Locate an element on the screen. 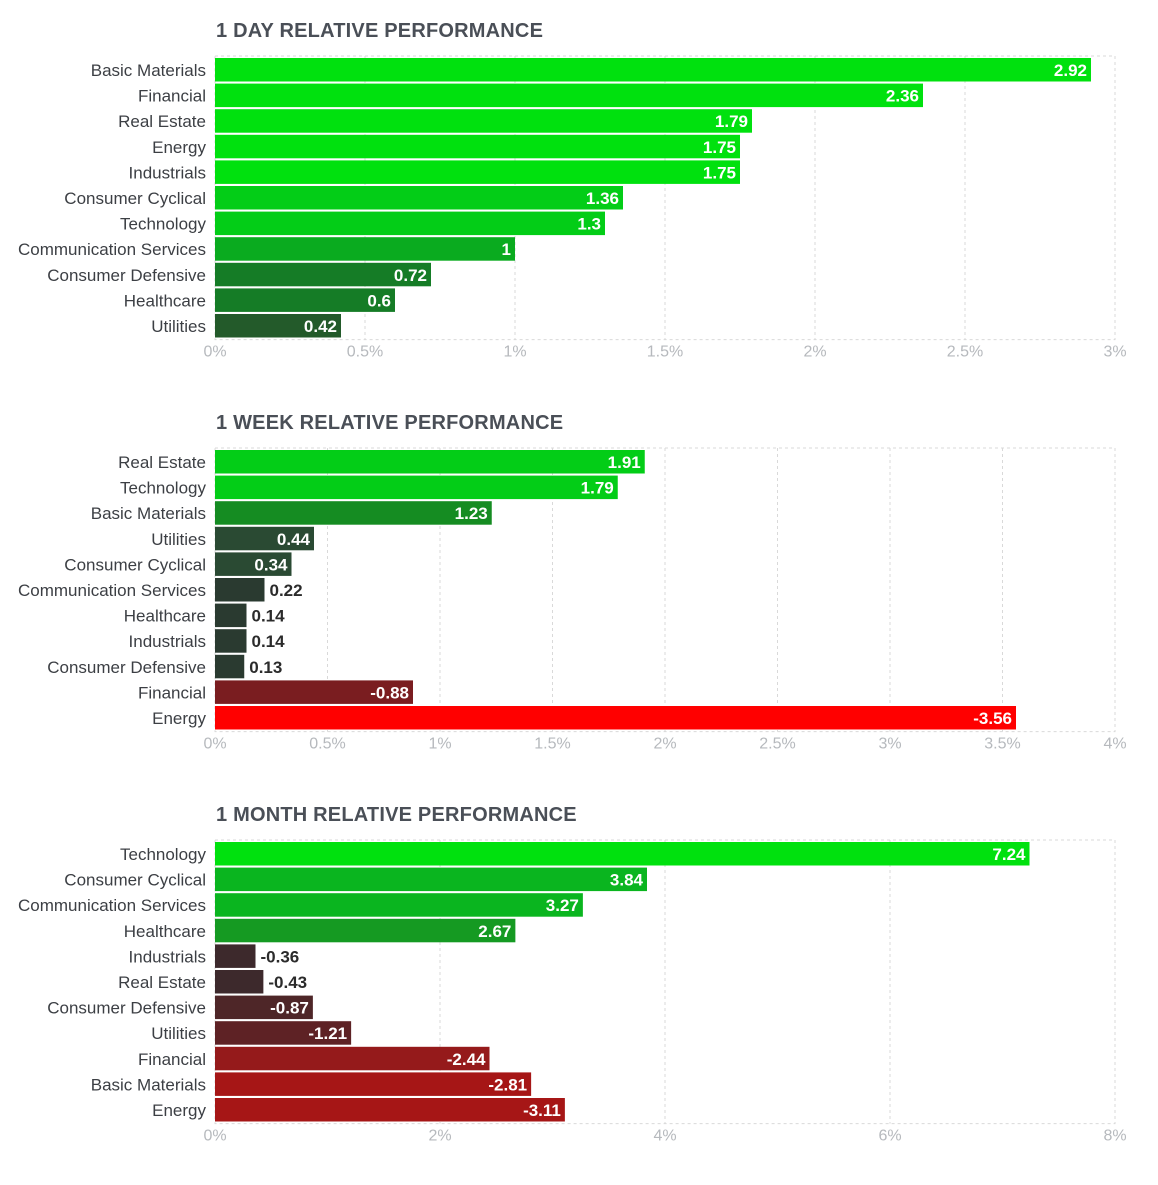 This screenshot has height=1185, width=1158. value-label: 1.3 is located at coordinates (589, 224).